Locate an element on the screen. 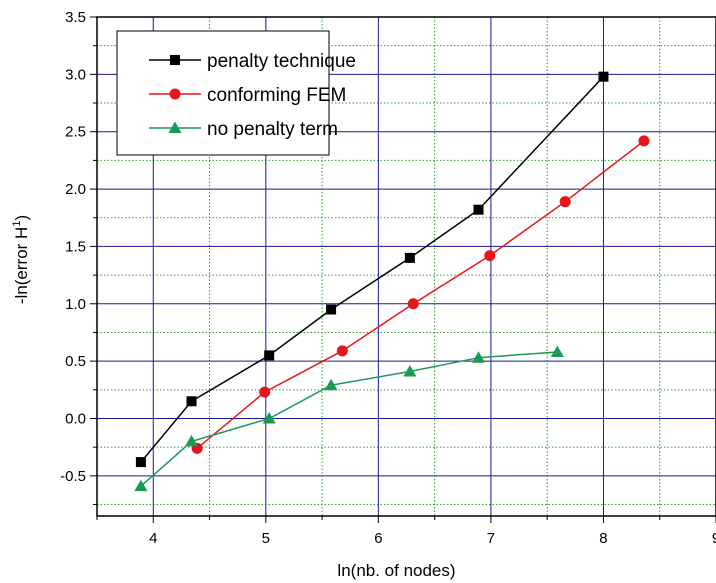 The image size is (716, 583). x-tick-label: 5 is located at coordinates (266, 538).